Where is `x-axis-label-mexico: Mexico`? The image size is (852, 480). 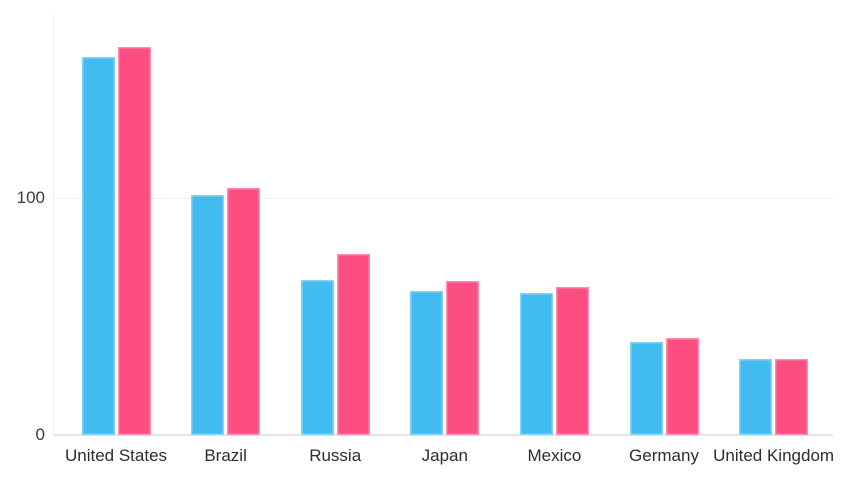 x-axis-label-mexico: Mexico is located at coordinates (554, 455).